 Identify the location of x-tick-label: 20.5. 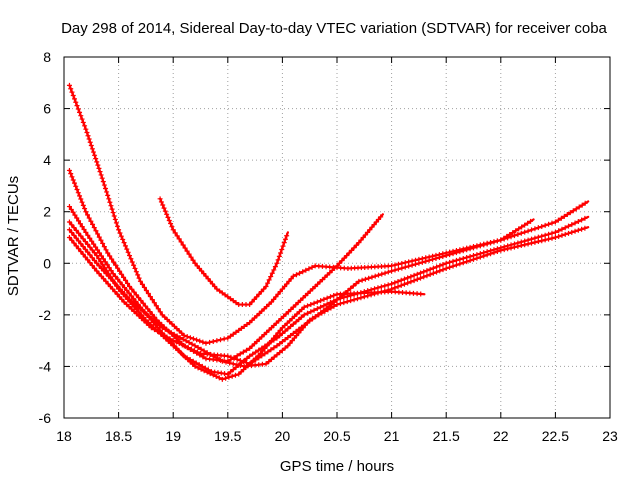
(336, 436).